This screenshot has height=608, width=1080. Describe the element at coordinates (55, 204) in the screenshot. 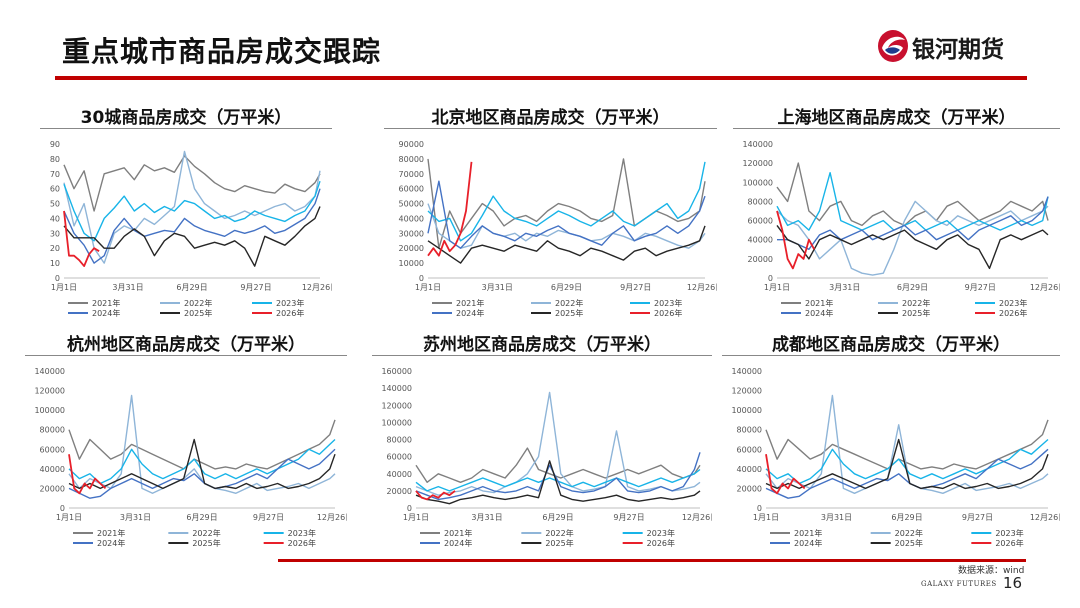

I see `y-tick-label: 50` at that location.